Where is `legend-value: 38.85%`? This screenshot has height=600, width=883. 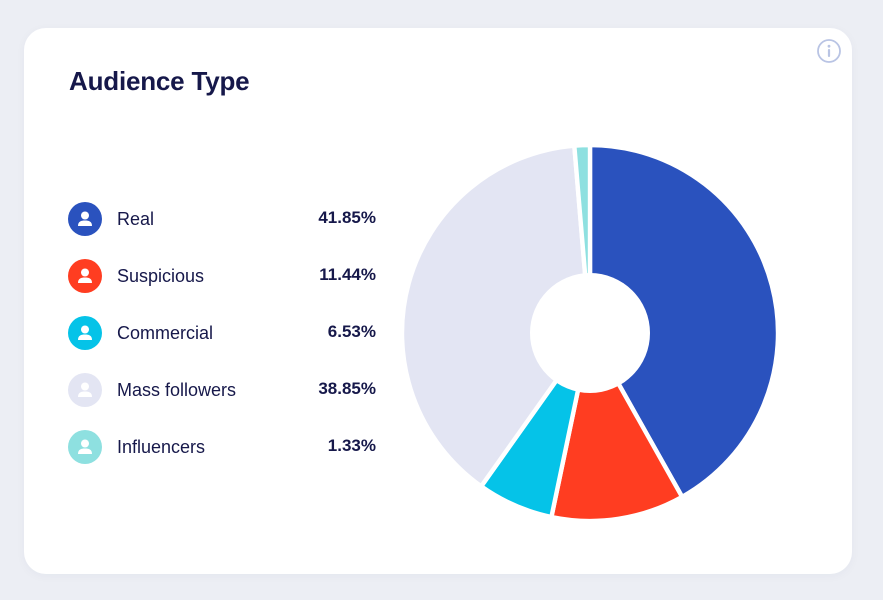 legend-value: 38.85% is located at coordinates (347, 388).